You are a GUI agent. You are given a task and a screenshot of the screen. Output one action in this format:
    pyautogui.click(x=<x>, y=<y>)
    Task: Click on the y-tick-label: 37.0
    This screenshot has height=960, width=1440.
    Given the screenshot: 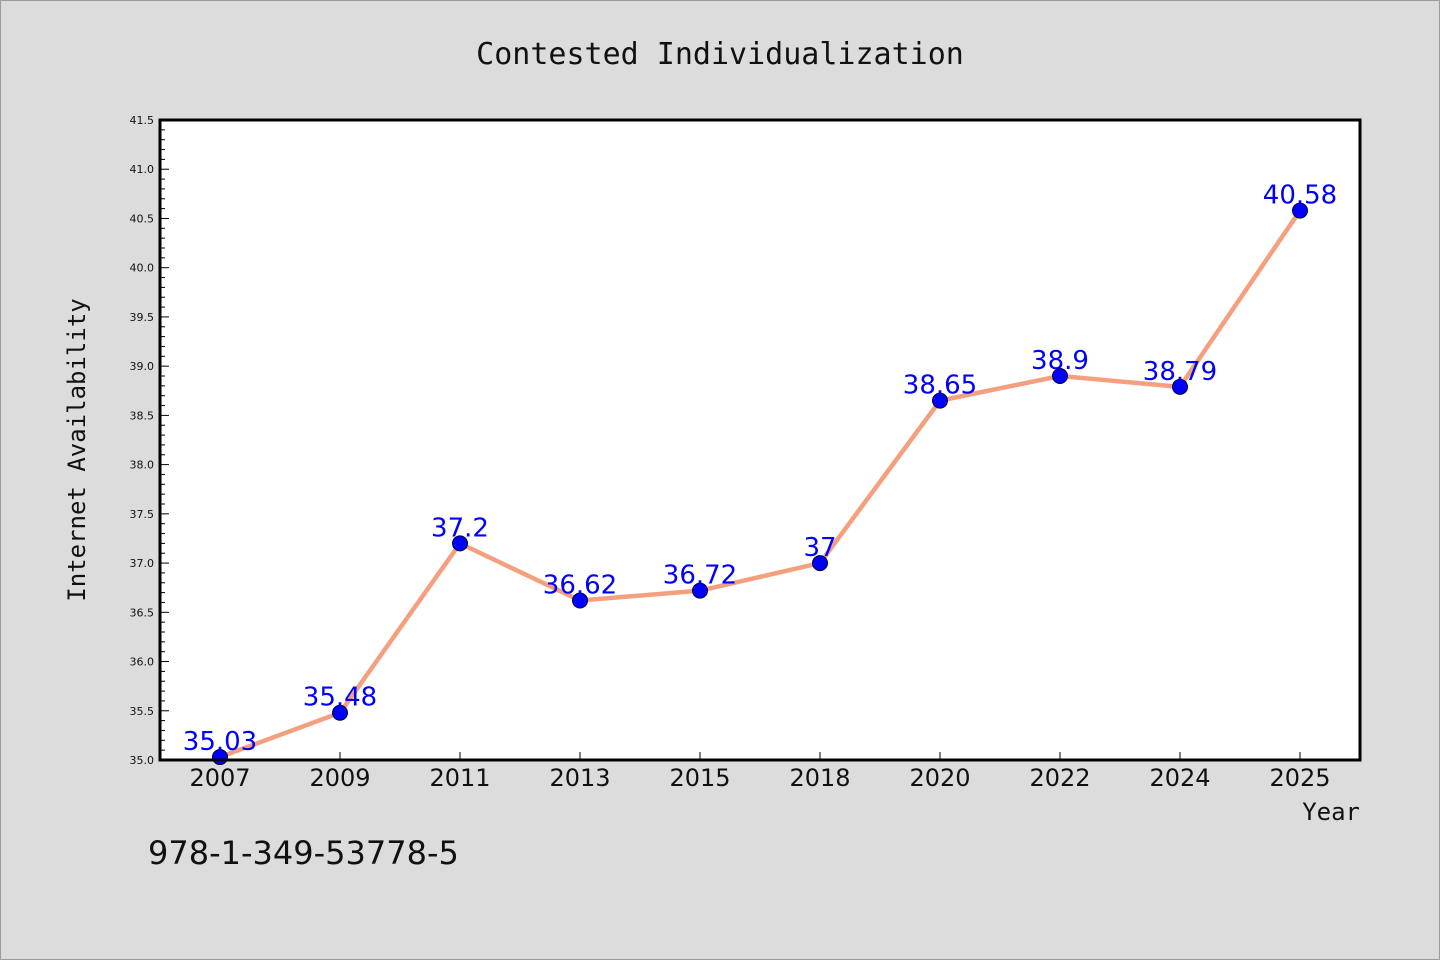 What is the action you would take?
    pyautogui.click(x=142, y=563)
    